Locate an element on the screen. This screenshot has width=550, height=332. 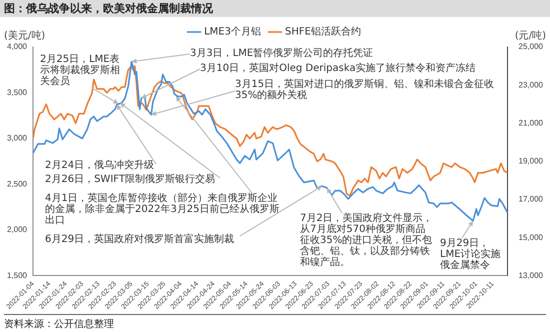
y2-tick-label: 13,000 is located at coordinates (531, 275).